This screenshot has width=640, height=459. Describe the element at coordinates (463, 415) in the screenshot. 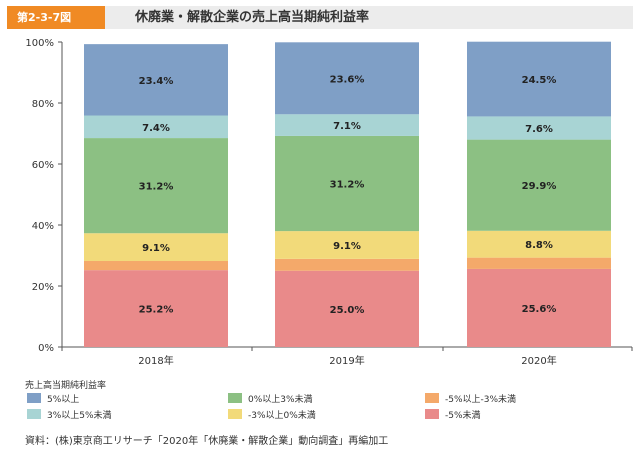

I see `legend-label: -5%未満` at that location.